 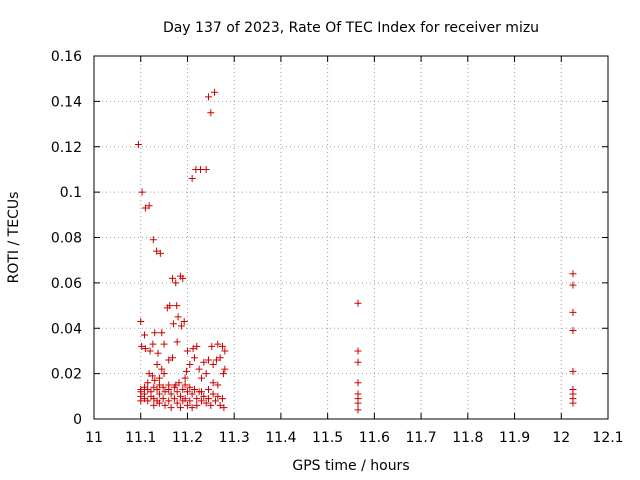 What do you see at coordinates (77, 420) in the screenshot?
I see `y-tick-label: 0` at bounding box center [77, 420].